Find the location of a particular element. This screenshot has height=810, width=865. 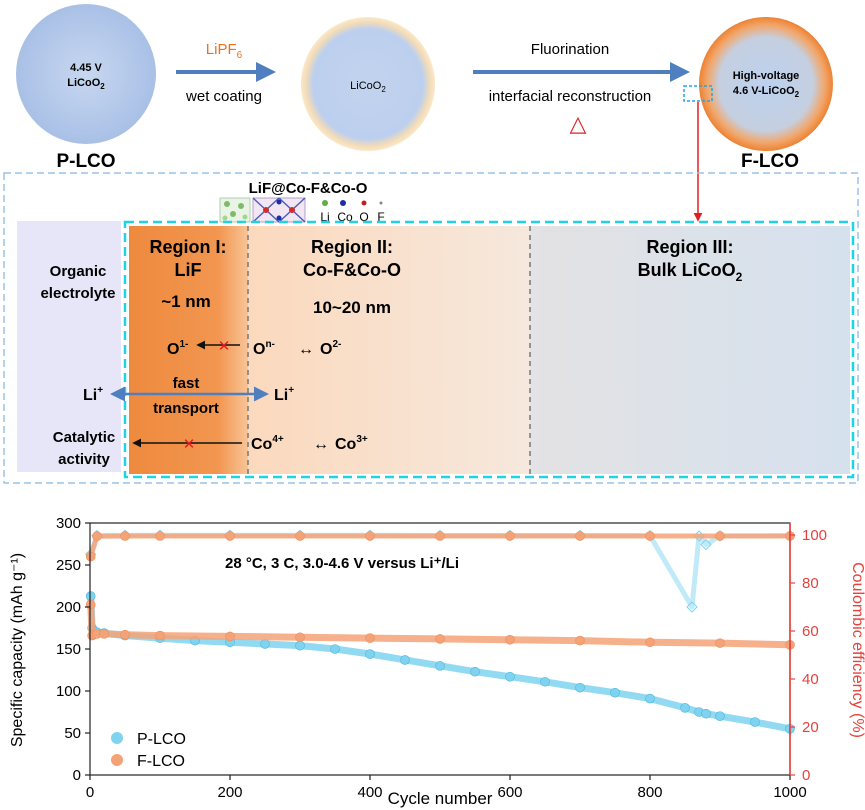

y-tick-label-right: 60 is located at coordinates (810, 631).